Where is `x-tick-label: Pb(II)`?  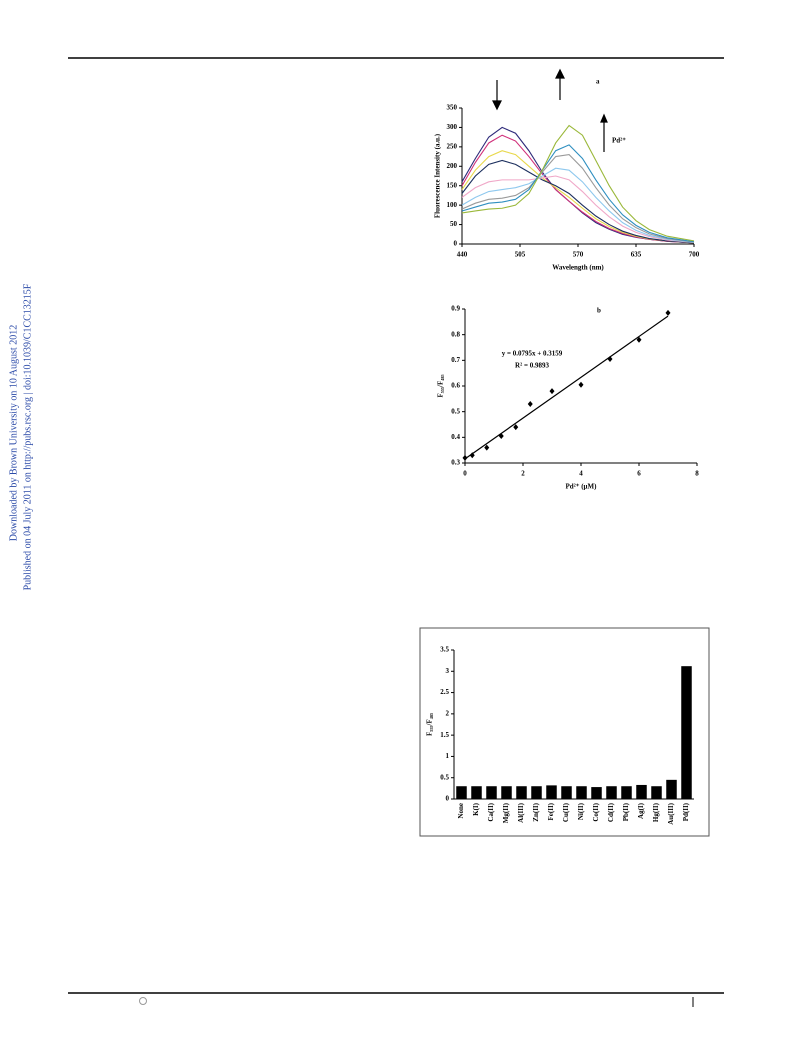
x-tick-label: Pb(II) is located at coordinates (626, 811).